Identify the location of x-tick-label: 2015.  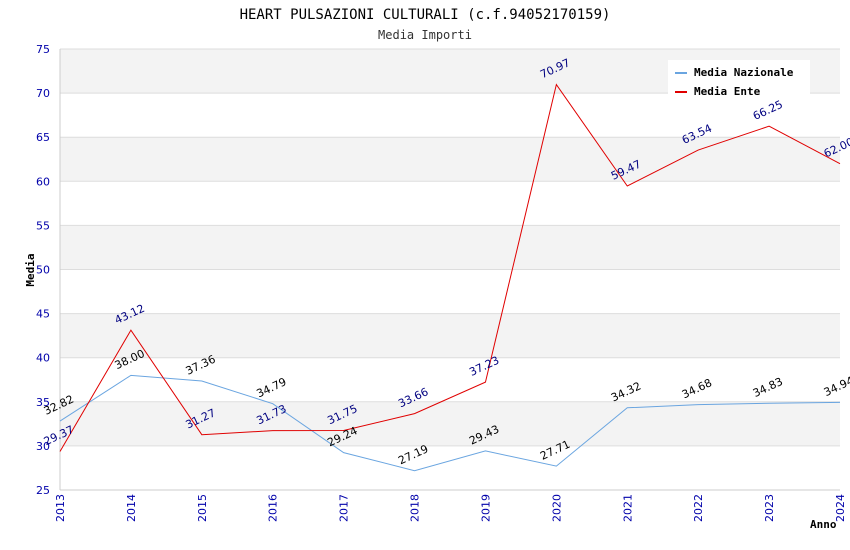
(202, 508).